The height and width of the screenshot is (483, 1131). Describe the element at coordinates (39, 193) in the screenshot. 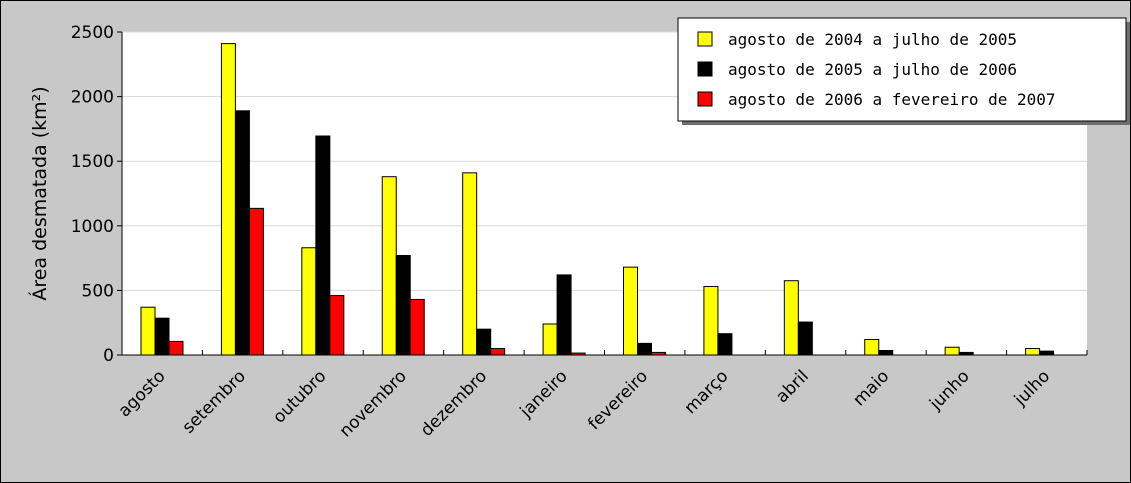

I see `y-axis-label: Área desmatada (km²)` at that location.